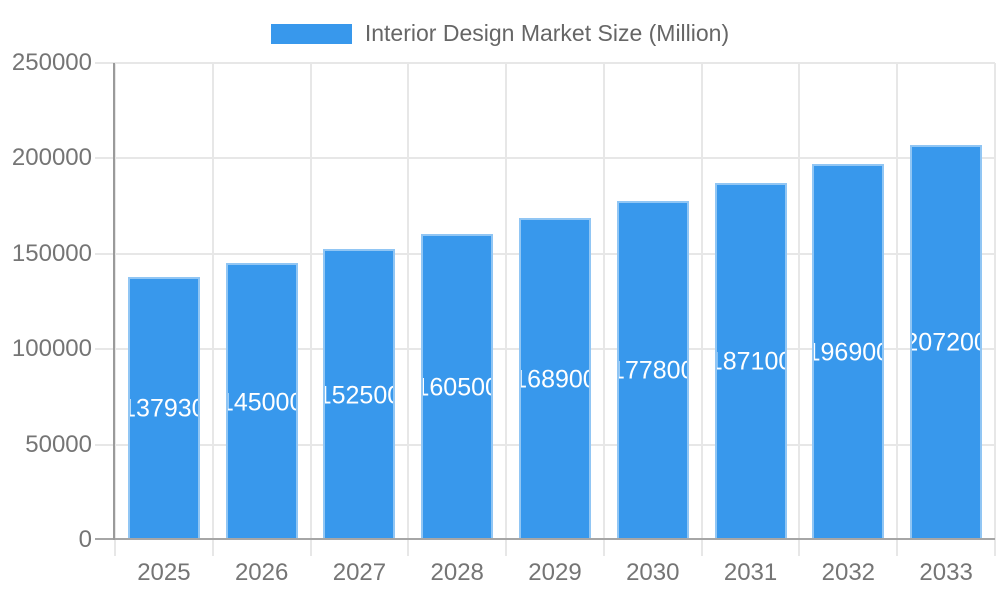 The width and height of the screenshot is (1000, 600). Describe the element at coordinates (114, 301) in the screenshot. I see `y-axis-line` at that location.